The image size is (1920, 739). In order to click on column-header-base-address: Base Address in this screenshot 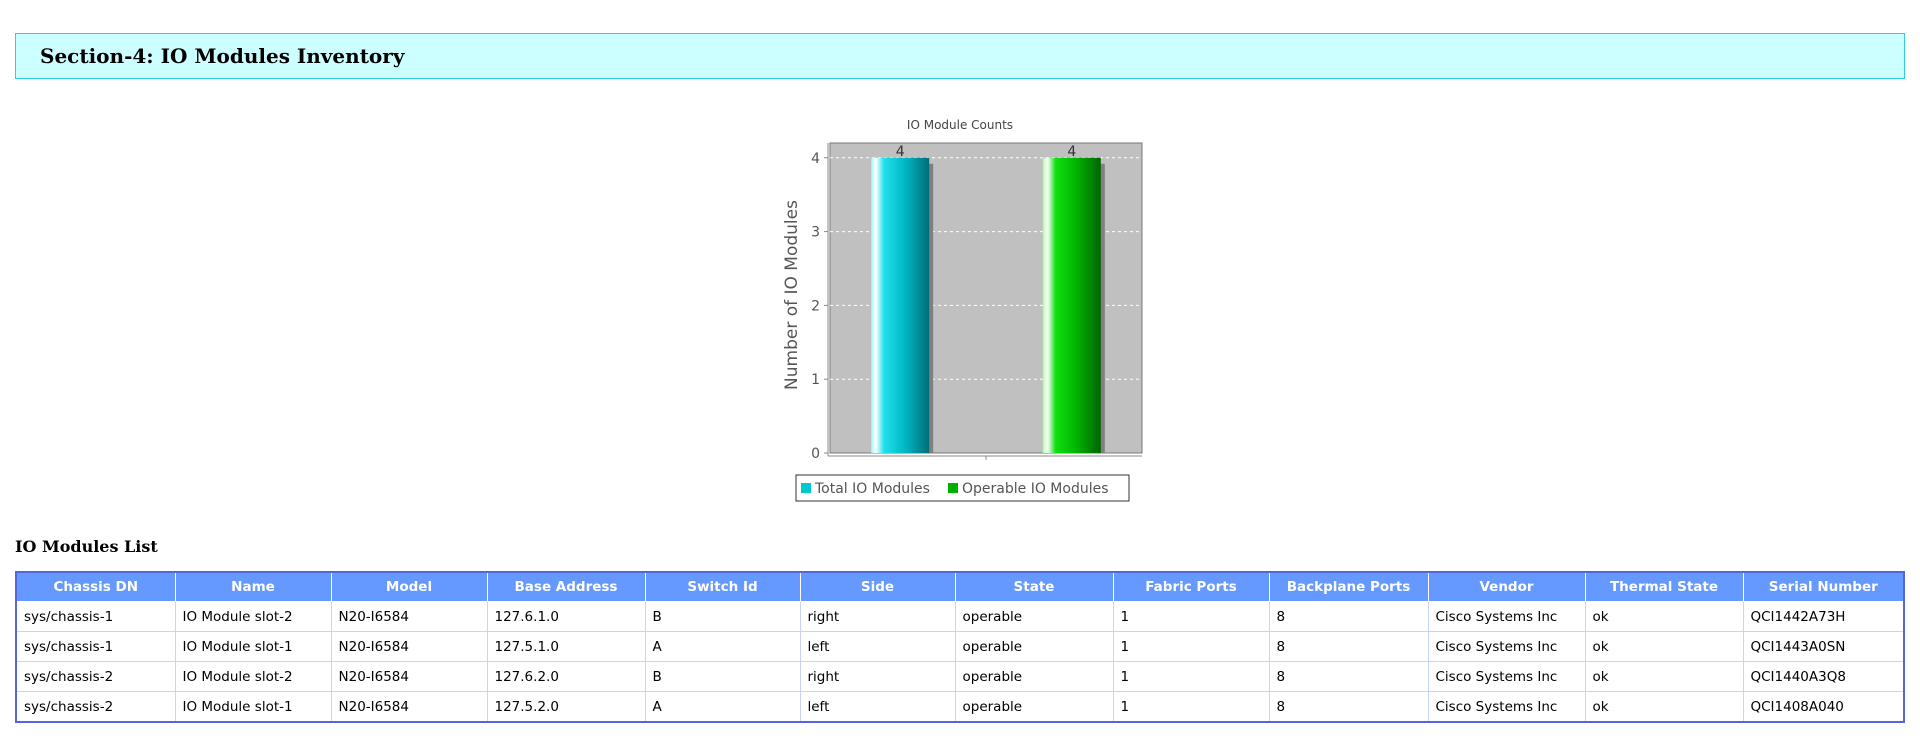, I will do `click(566, 587)`.